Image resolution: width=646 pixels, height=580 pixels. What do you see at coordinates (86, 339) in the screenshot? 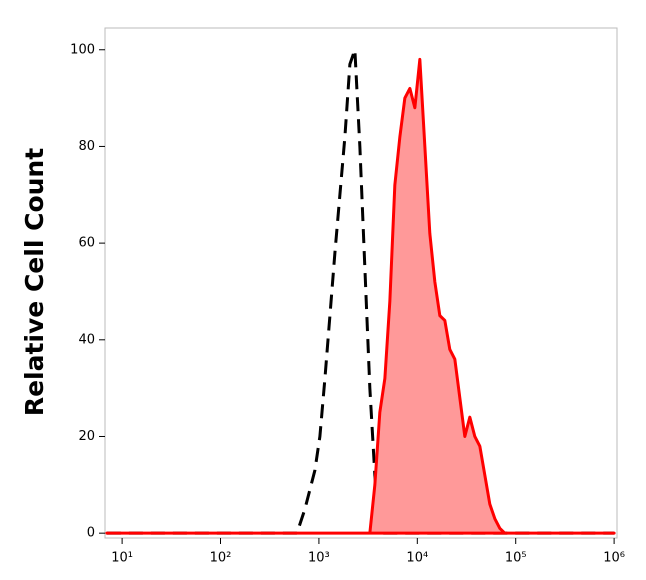
I see `y-tick-label: 40` at bounding box center [86, 339].